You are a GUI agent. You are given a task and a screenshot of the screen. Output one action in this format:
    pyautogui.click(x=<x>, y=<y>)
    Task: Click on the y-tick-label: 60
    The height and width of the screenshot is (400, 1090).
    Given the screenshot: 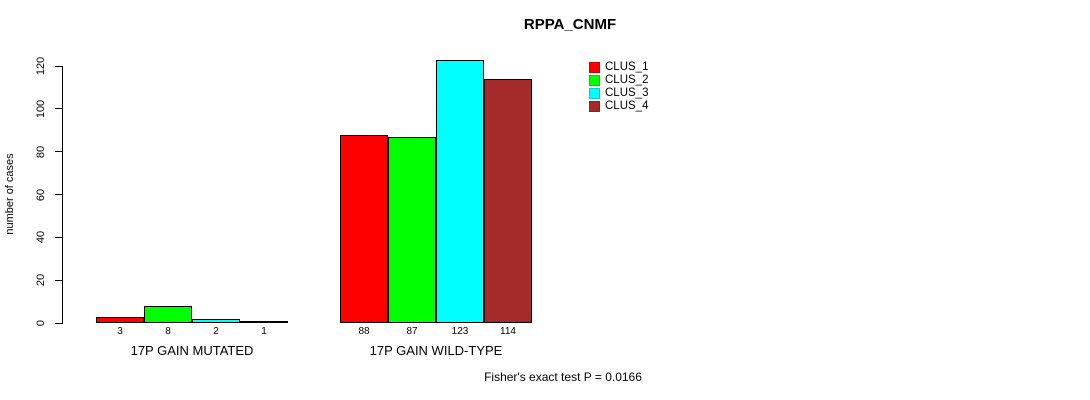 What is the action you would take?
    pyautogui.click(x=41, y=194)
    